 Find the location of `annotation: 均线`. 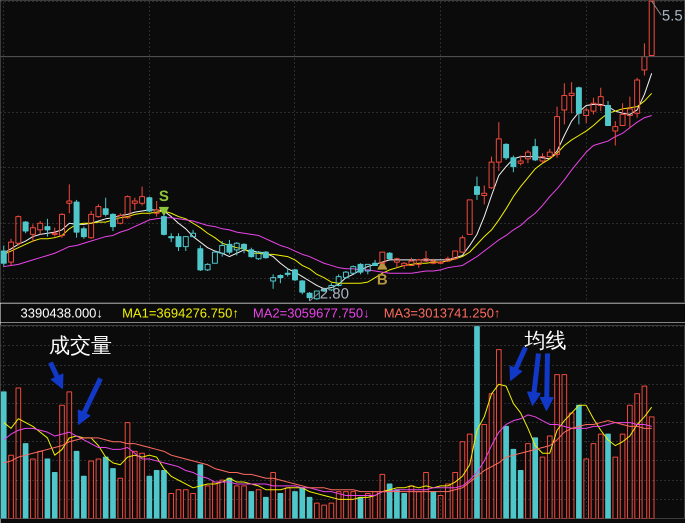

annotation: 均线 is located at coordinates (545, 340).